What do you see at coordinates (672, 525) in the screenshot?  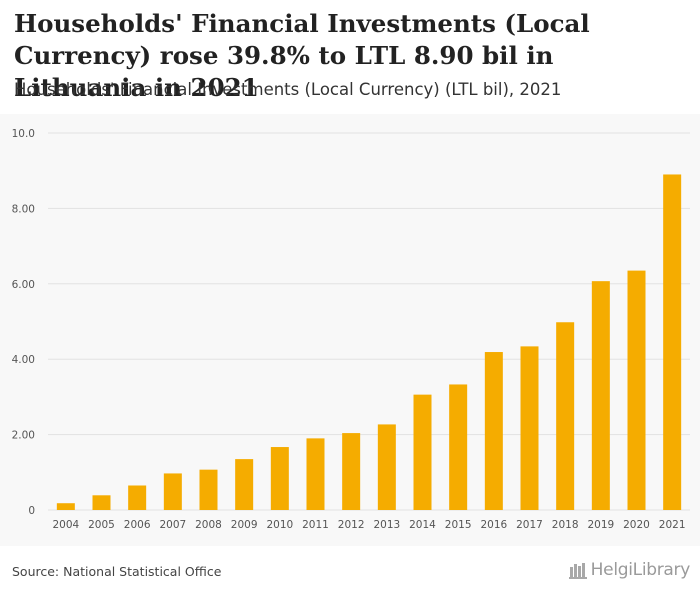 I see `x-tick-label: 2021` at bounding box center [672, 525].